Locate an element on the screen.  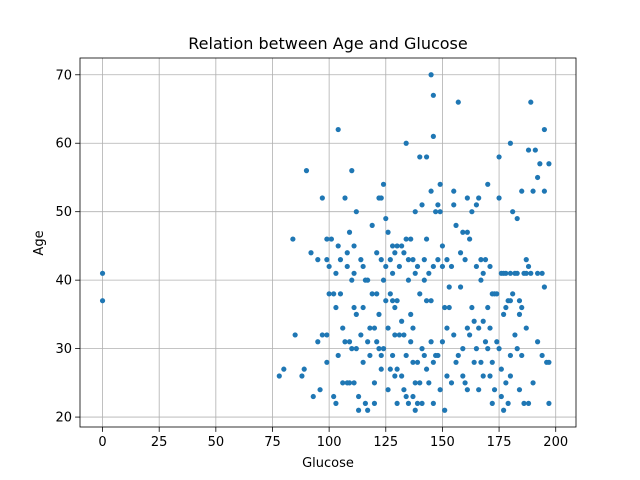
y-tick-label: 70 is located at coordinates (63, 75).